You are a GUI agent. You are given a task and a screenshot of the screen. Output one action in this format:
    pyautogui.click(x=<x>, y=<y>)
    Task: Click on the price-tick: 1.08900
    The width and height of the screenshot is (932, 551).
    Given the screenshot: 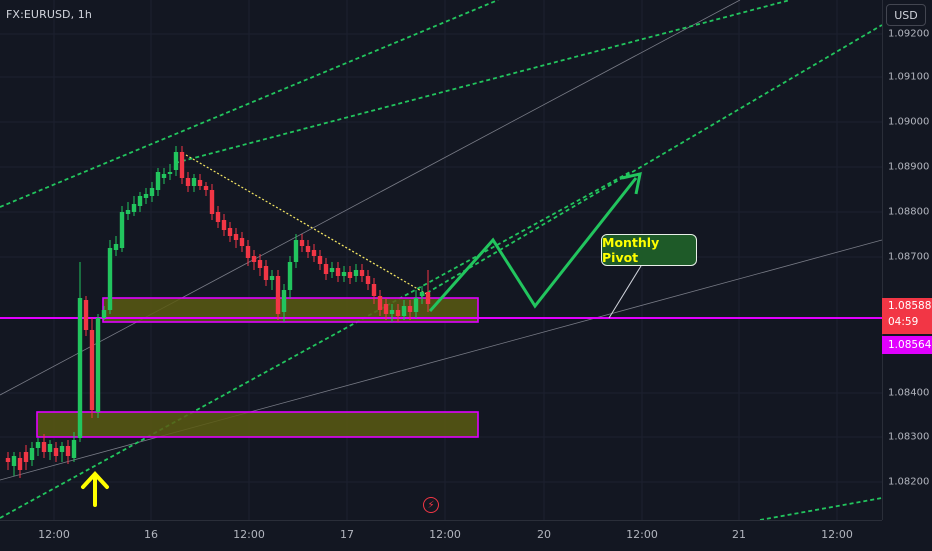 What is the action you would take?
    pyautogui.click(x=909, y=167)
    